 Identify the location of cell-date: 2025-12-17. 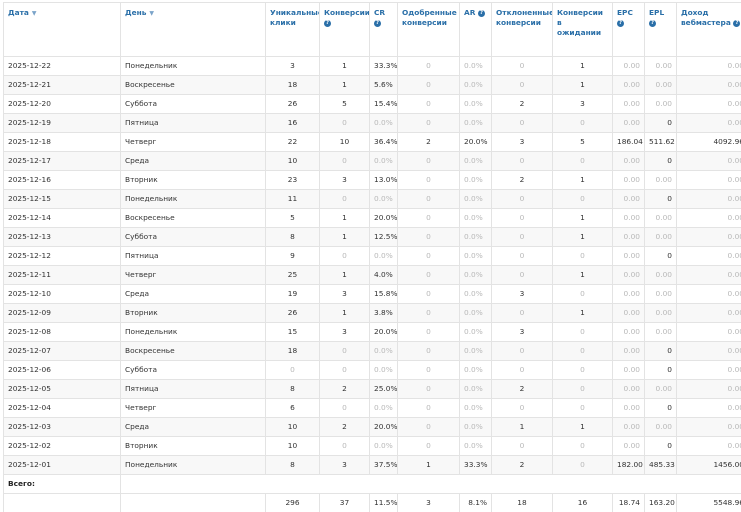
(62, 161).